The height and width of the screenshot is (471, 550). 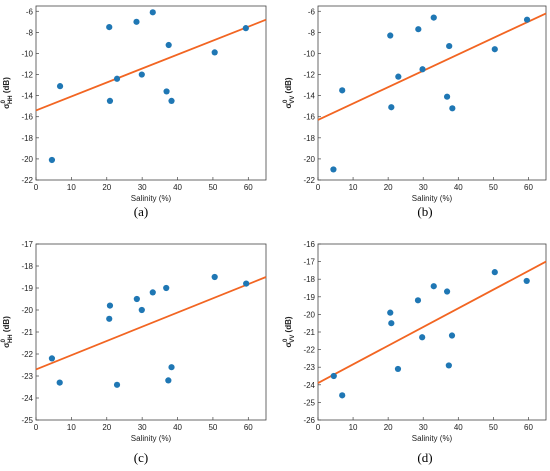 I want to click on x-tick-label: 50, so click(x=212, y=187).